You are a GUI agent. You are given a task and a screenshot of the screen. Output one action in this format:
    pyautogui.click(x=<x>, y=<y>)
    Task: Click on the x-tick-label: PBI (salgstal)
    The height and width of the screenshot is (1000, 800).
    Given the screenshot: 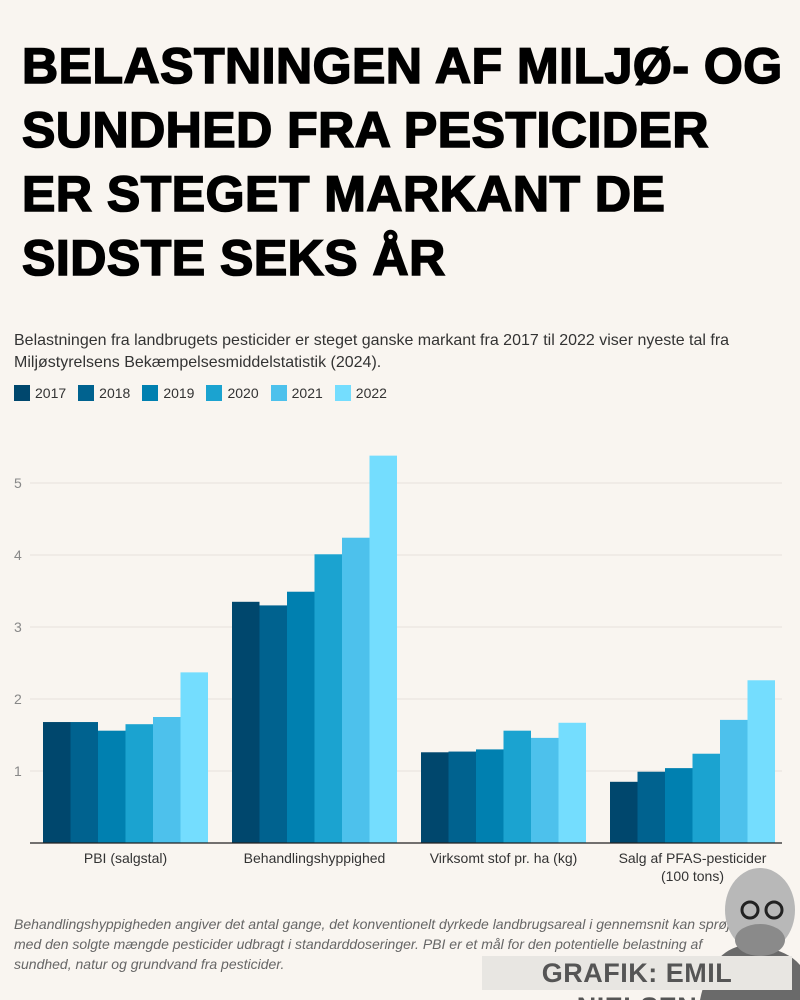 What is the action you would take?
    pyautogui.click(x=125, y=858)
    